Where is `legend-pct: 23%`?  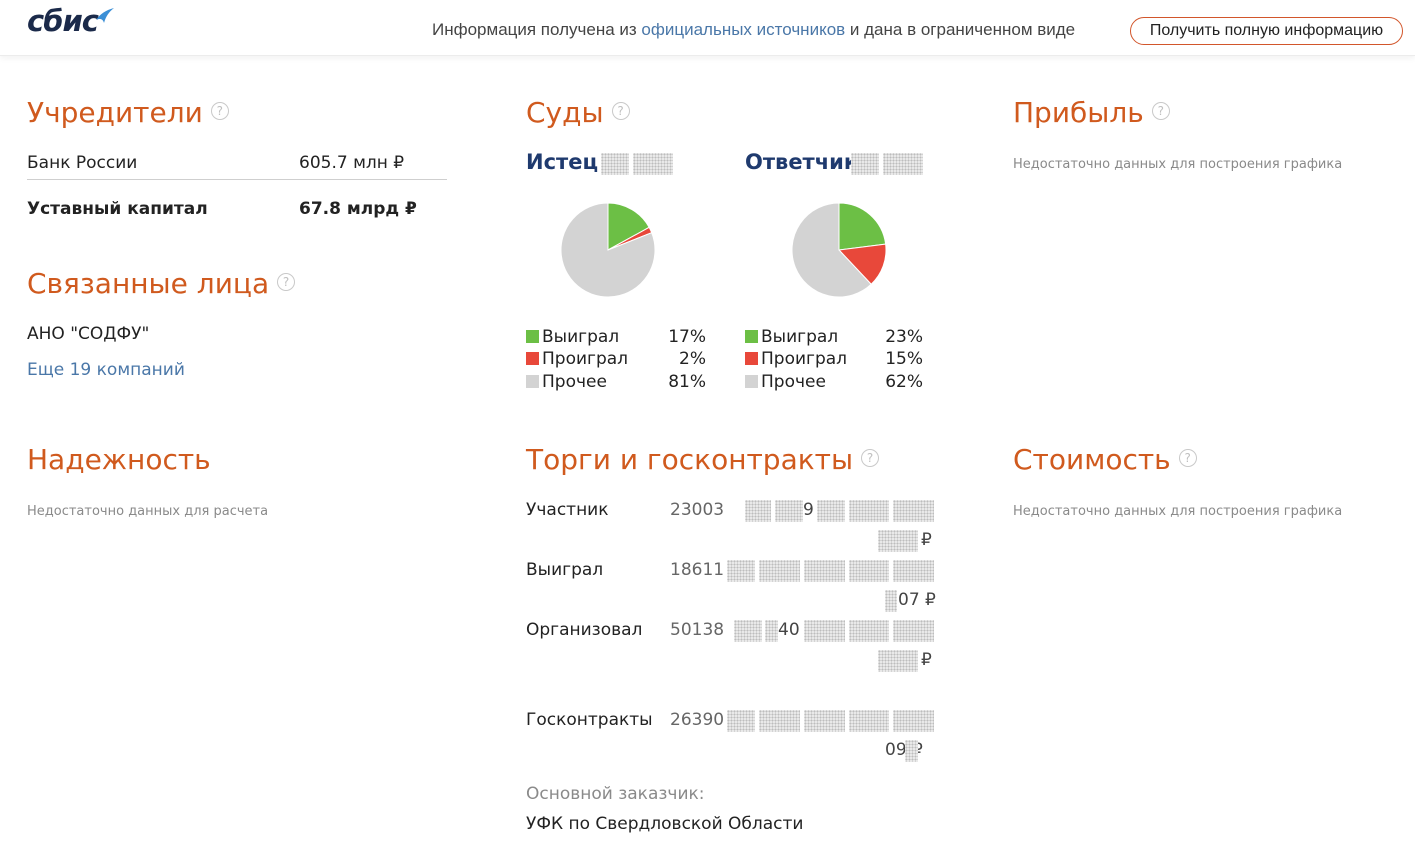
legend-pct: 23% is located at coordinates (904, 337).